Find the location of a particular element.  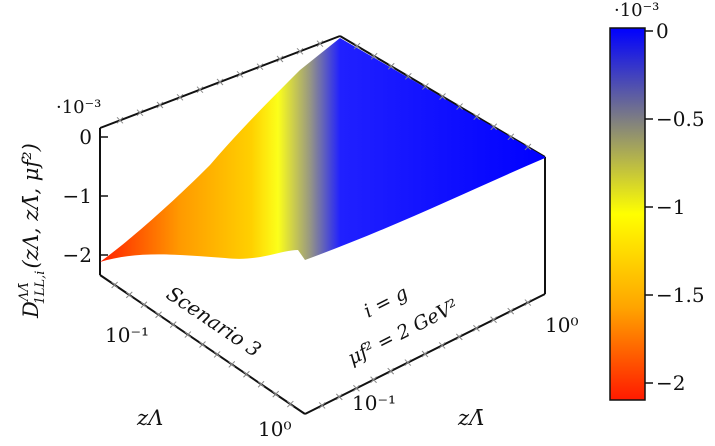

y-tick-label-1: 10⁰ is located at coordinates (561, 325).